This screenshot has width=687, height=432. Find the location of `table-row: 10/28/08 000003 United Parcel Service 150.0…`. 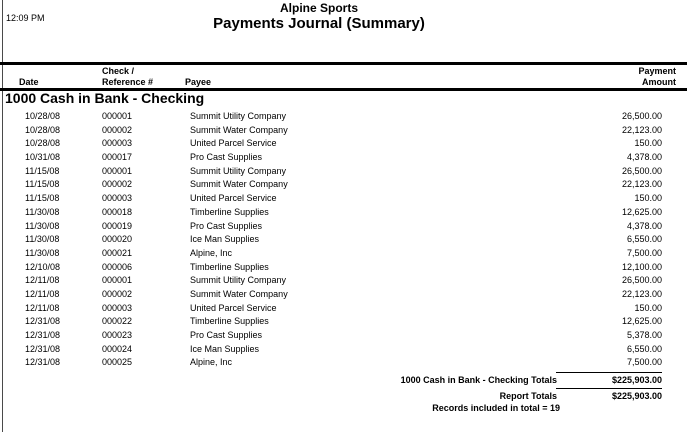

table-row: 10/28/08 000003 United Parcel Service 150.0… is located at coordinates (343, 144).